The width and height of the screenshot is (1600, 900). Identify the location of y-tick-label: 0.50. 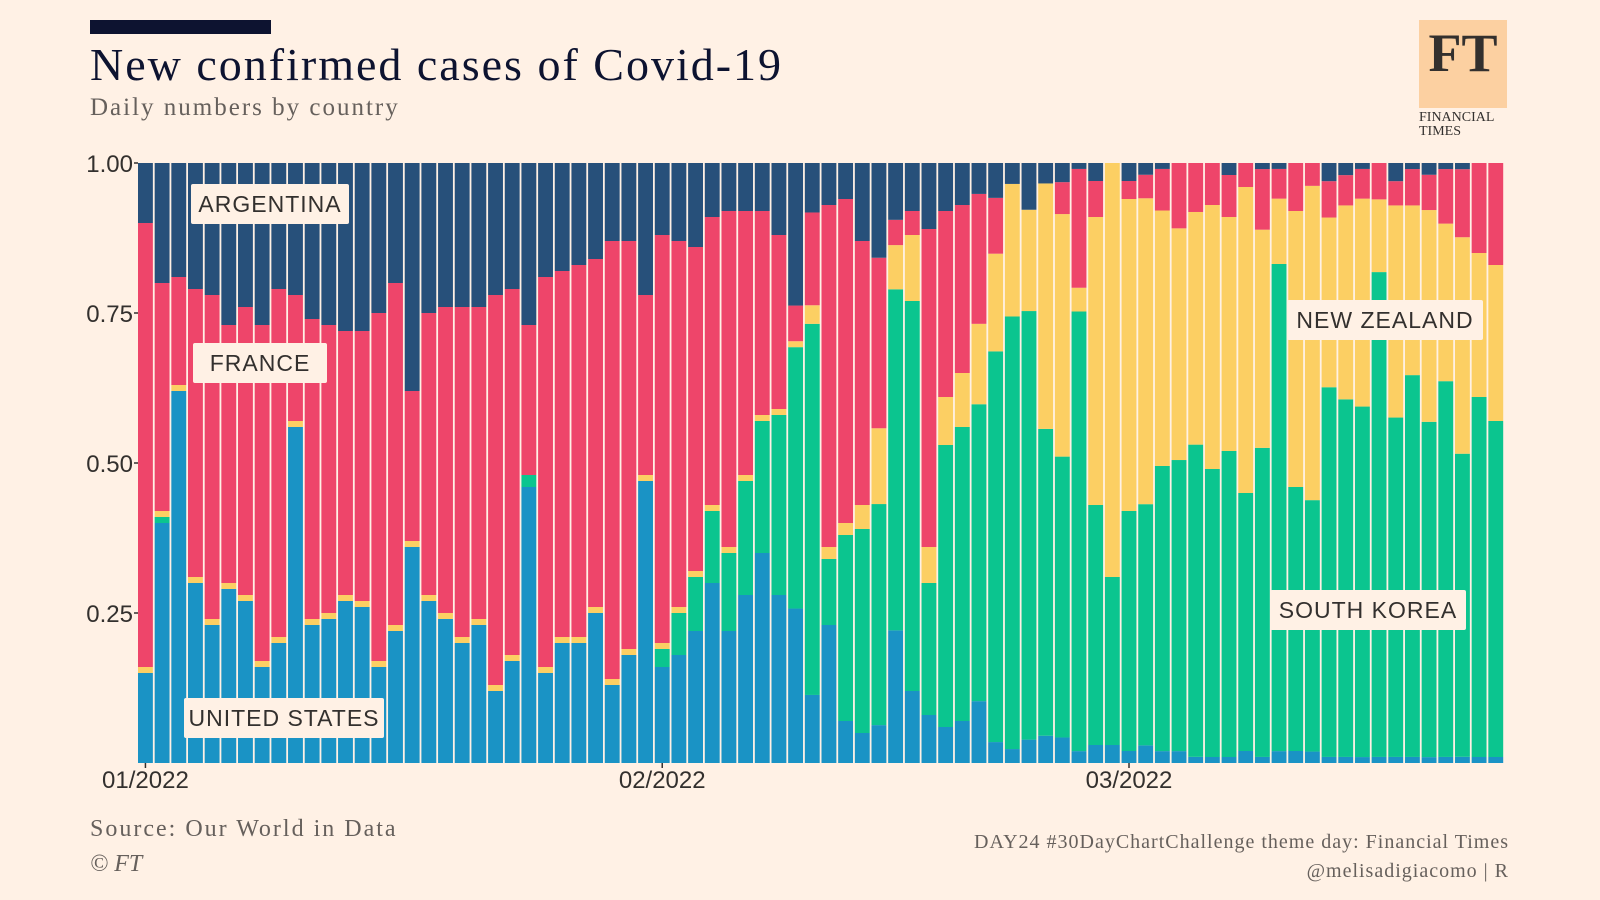
(109, 464).